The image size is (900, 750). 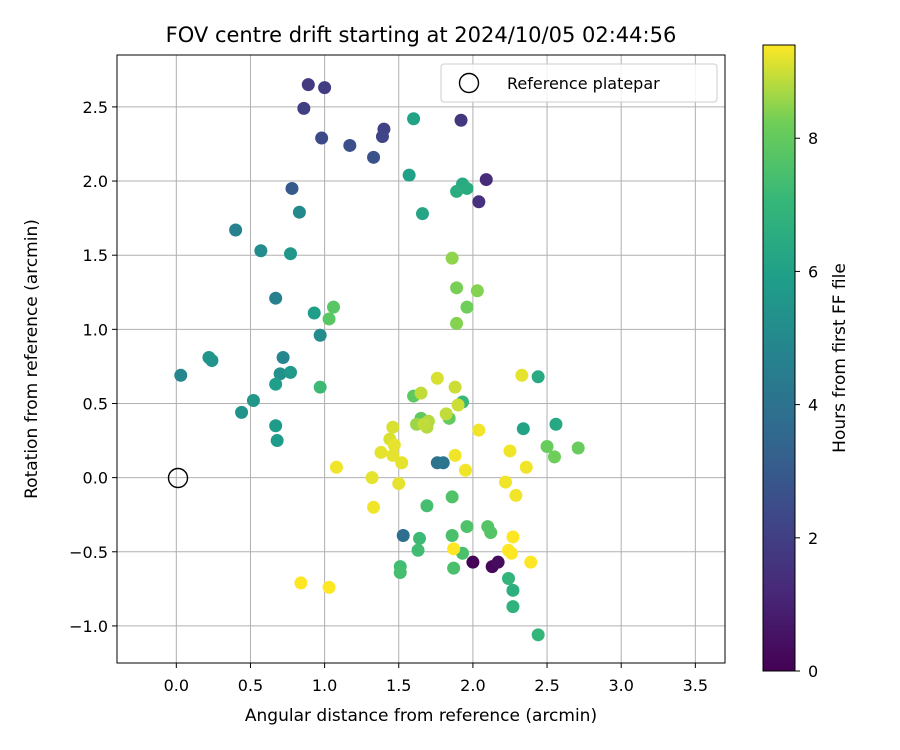 I want to click on y-axis-ticks: −1.0 −0.5 0.0 0.5 1.0 1.5 2.0 2.5, so click(x=93, y=367).